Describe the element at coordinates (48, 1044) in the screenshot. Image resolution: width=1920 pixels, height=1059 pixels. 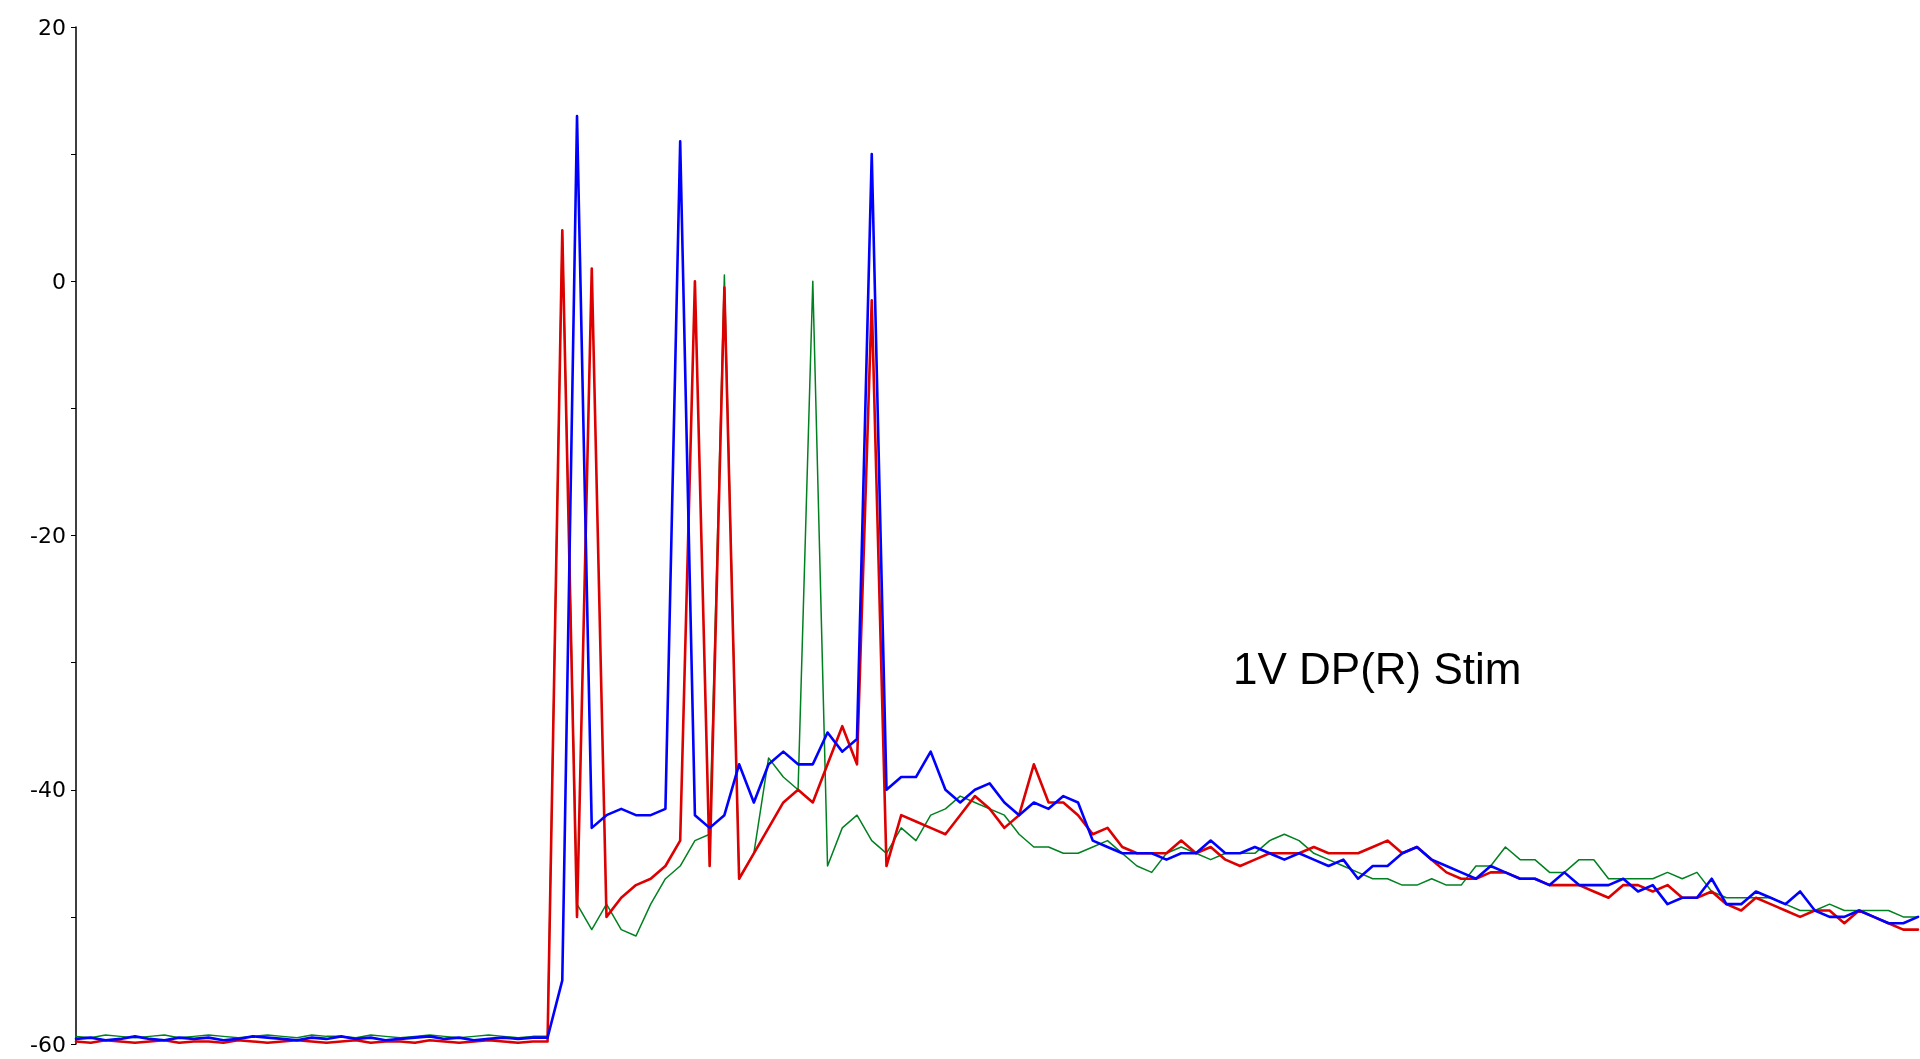
I see `y-tick-label: -60` at that location.